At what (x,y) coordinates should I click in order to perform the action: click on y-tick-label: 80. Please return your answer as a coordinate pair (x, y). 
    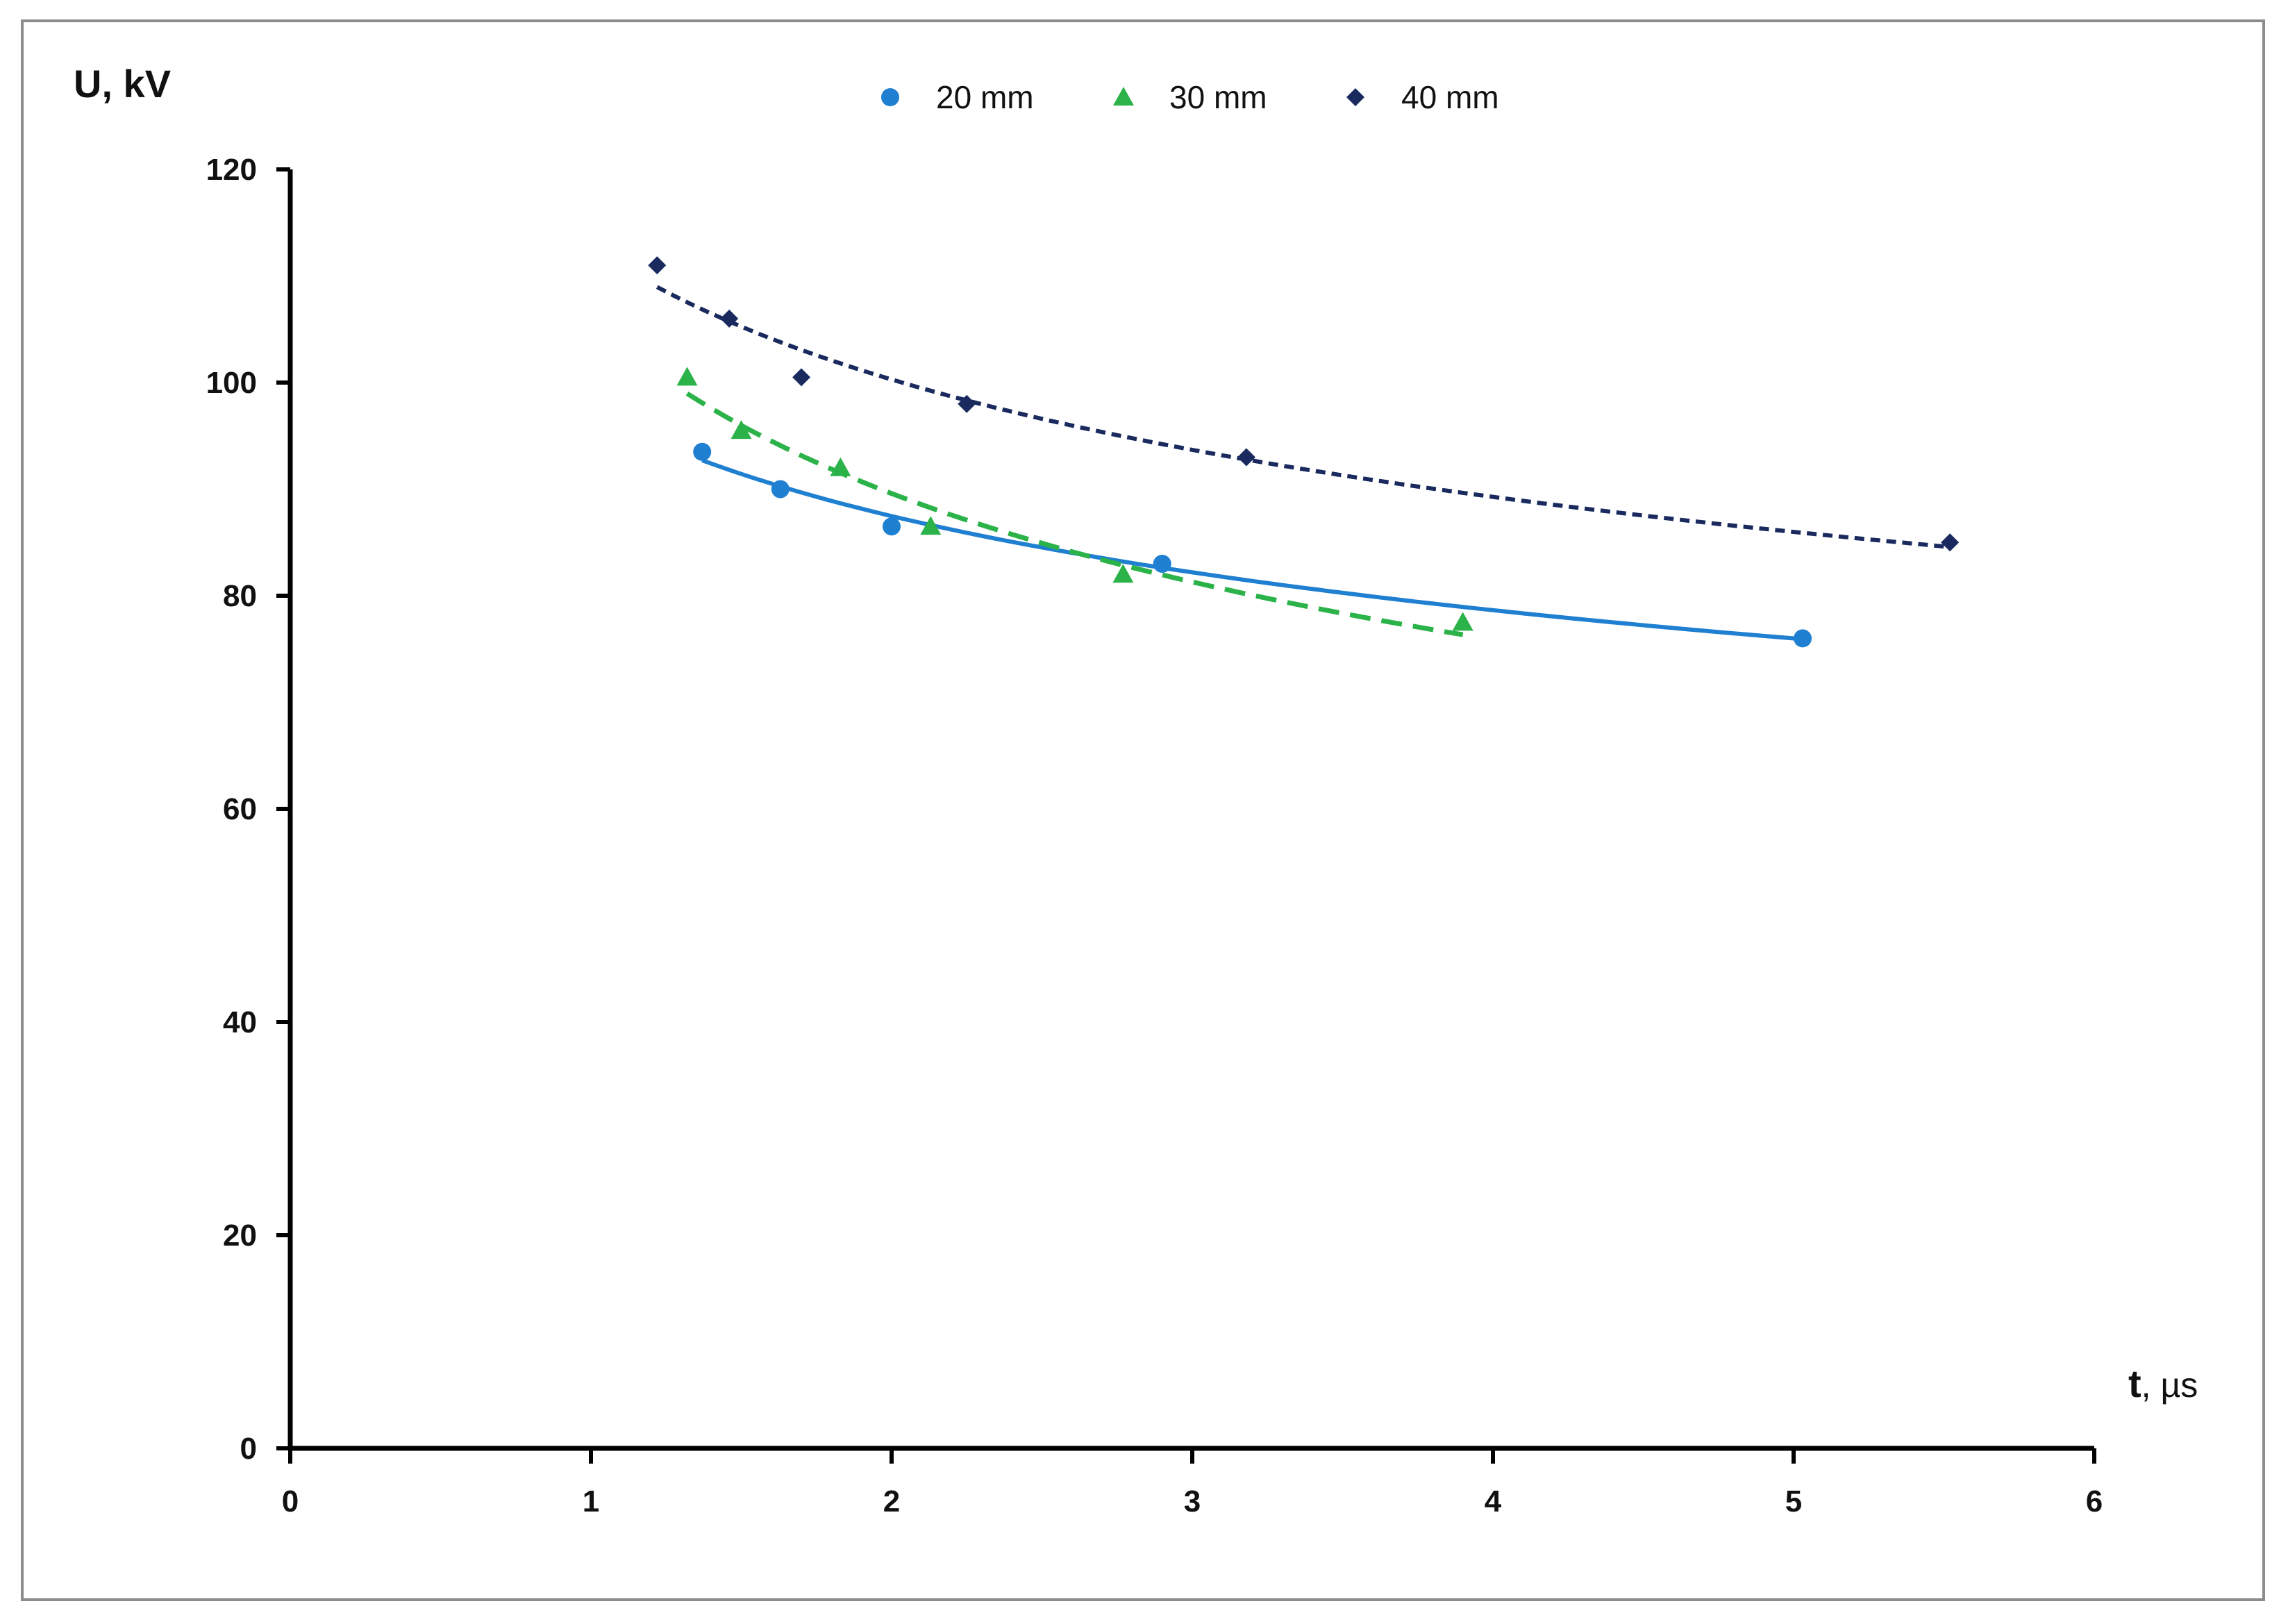
    Looking at the image, I should click on (240, 596).